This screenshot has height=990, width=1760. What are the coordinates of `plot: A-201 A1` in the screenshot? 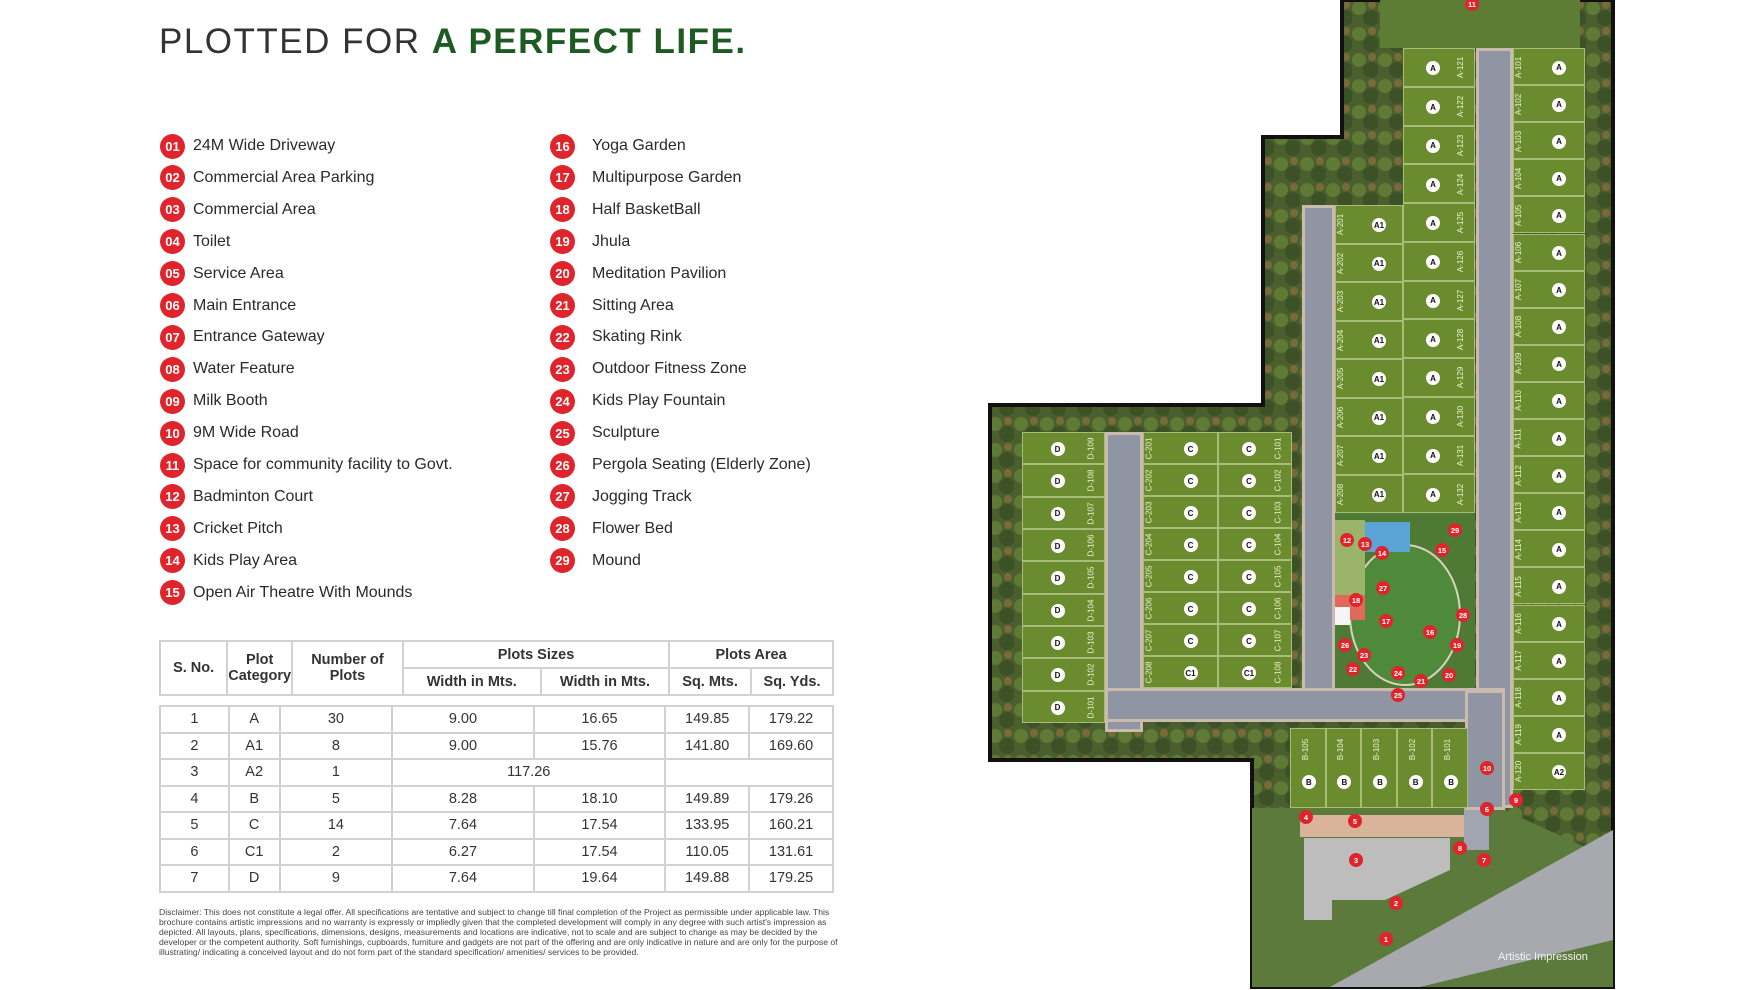 It's located at (1369, 224).